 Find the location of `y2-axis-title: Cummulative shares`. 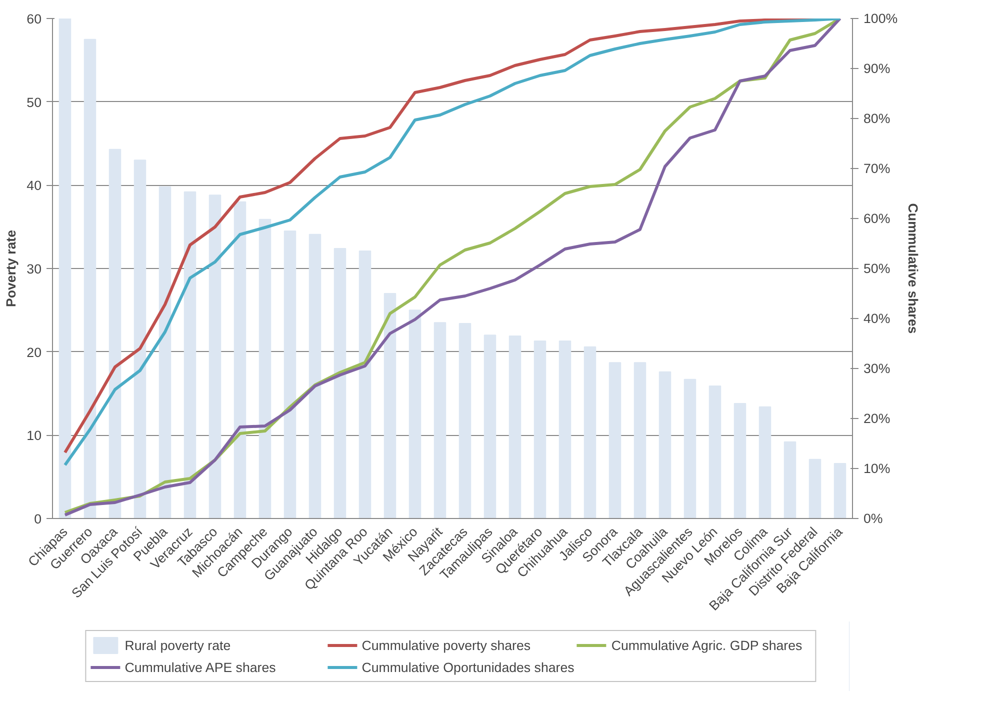

y2-axis-title: Cummulative shares is located at coordinates (913, 268).